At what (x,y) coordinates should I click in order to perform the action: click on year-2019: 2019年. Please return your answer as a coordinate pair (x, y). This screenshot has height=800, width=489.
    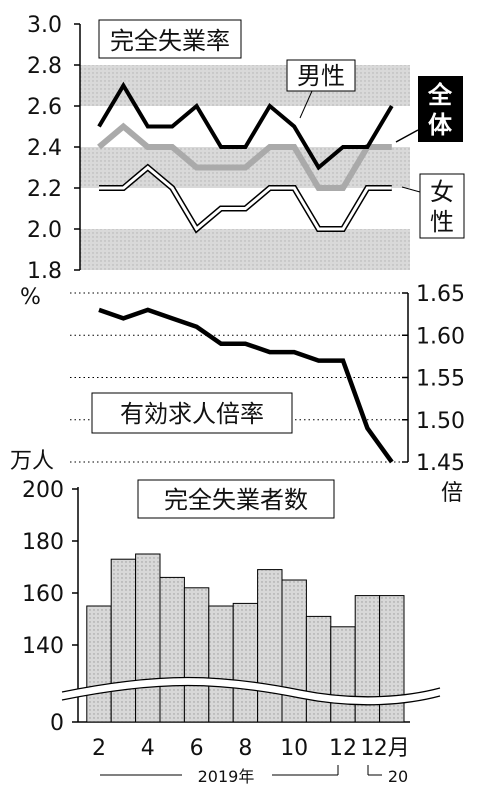
    Looking at the image, I should click on (226, 776).